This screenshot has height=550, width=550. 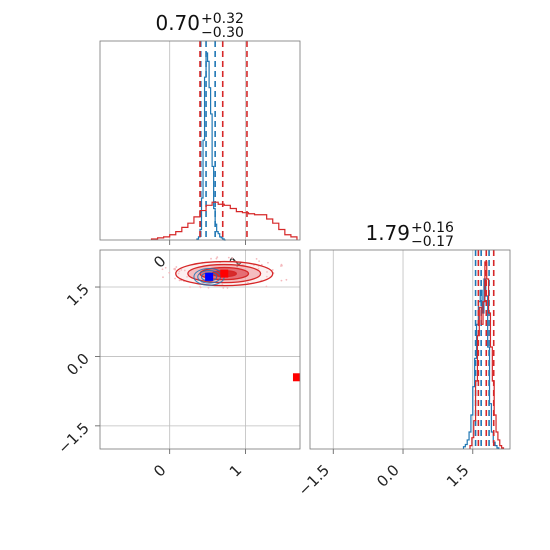 What do you see at coordinates (222, 19) in the screenshot?
I see `title-param1-upper: +0.32` at bounding box center [222, 19].